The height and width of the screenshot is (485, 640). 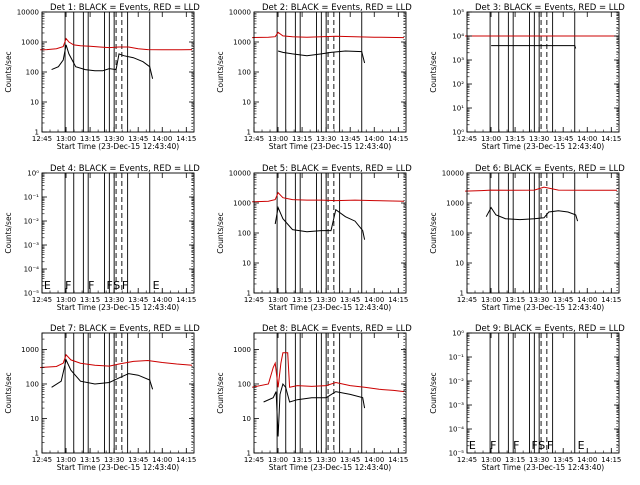 I want to click on panel-title: Det 9: BLACK = Events, RED = LLD, so click(x=550, y=329).